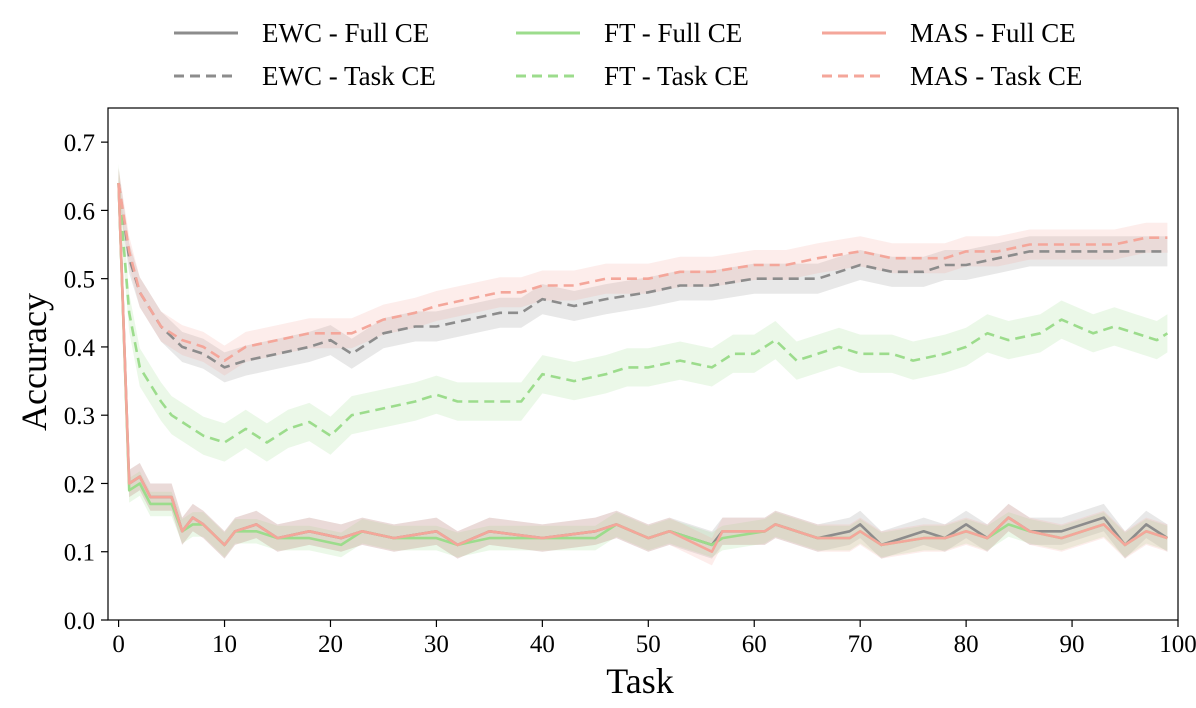 The height and width of the screenshot is (708, 1196). What do you see at coordinates (79, 211) in the screenshot?
I see `y-tick-label: 0.6` at bounding box center [79, 211].